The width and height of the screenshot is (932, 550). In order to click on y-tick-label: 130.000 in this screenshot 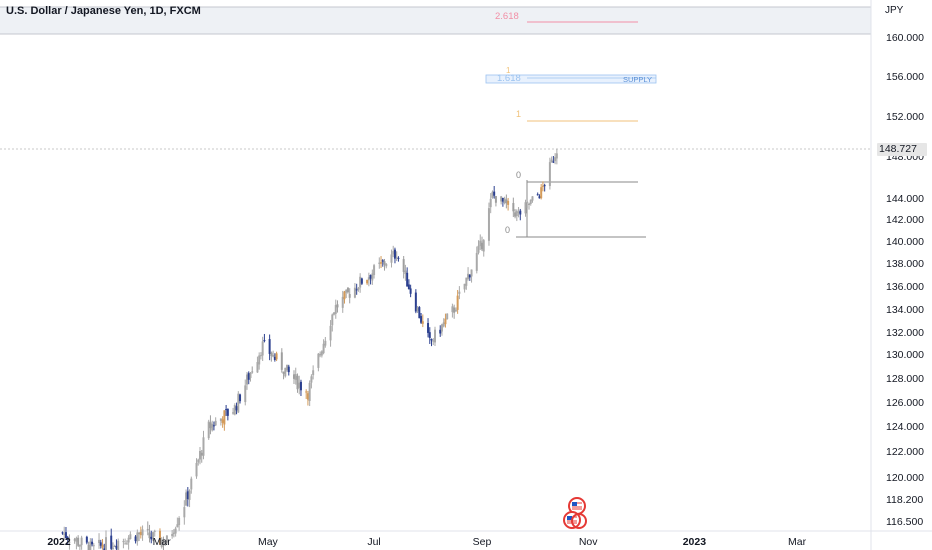, I will do `click(905, 355)`.